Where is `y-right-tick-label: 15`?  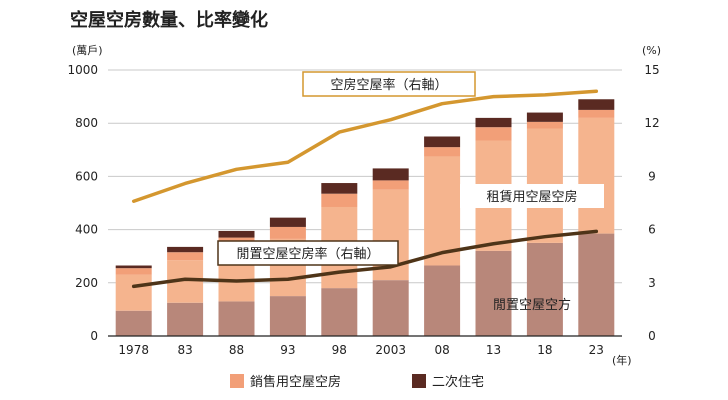 y-right-tick-label: 15 is located at coordinates (651, 70).